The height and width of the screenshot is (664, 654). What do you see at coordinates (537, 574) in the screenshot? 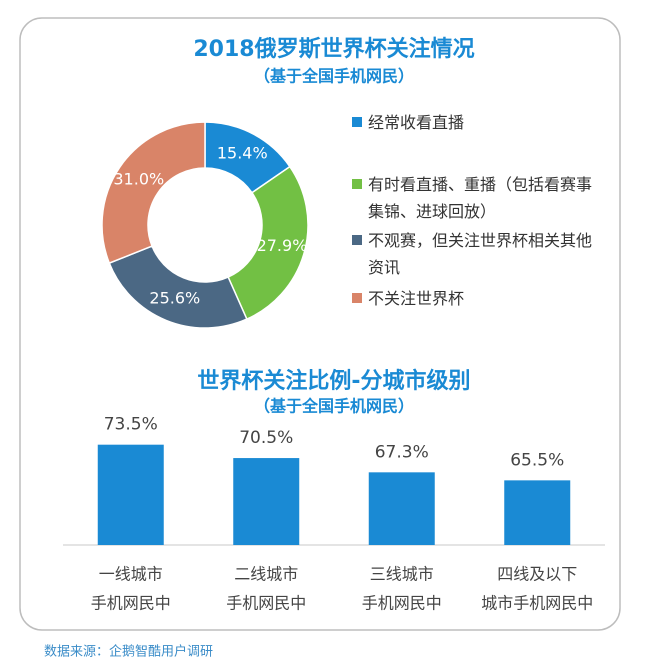
I see `x-tick-label: 四线及以下` at bounding box center [537, 574].